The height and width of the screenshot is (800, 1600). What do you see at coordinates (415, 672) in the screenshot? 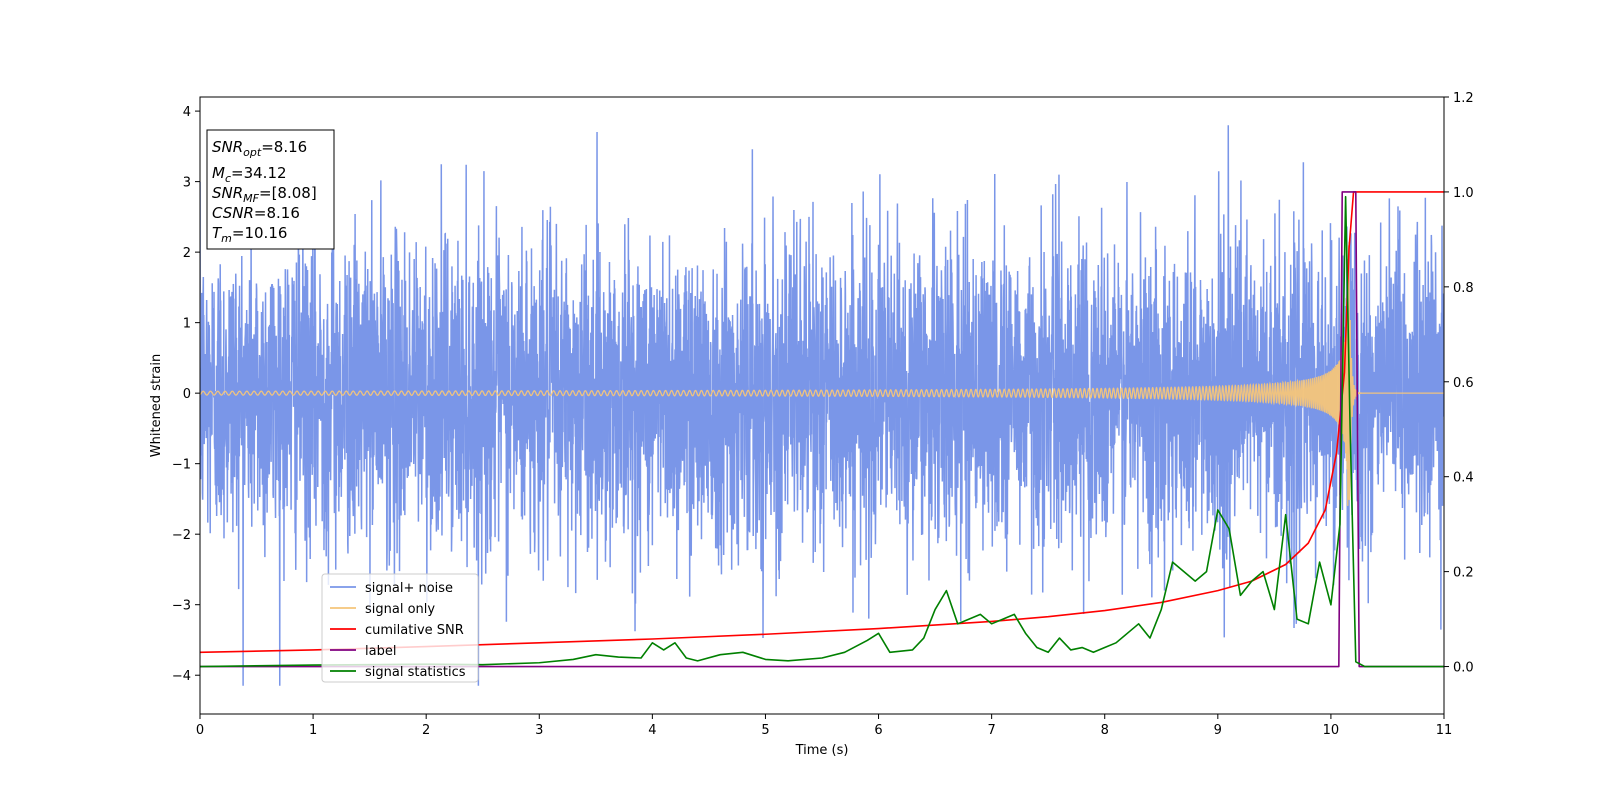
I see `legend-label: signal statistics` at bounding box center [415, 672].